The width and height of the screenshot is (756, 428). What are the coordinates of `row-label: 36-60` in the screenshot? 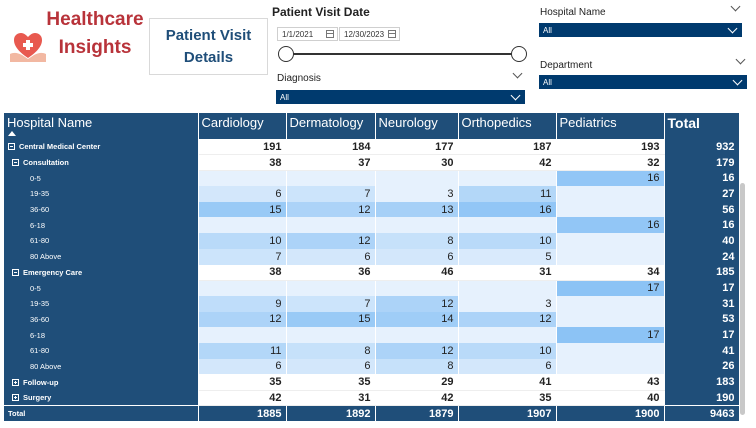 It's located at (40, 319).